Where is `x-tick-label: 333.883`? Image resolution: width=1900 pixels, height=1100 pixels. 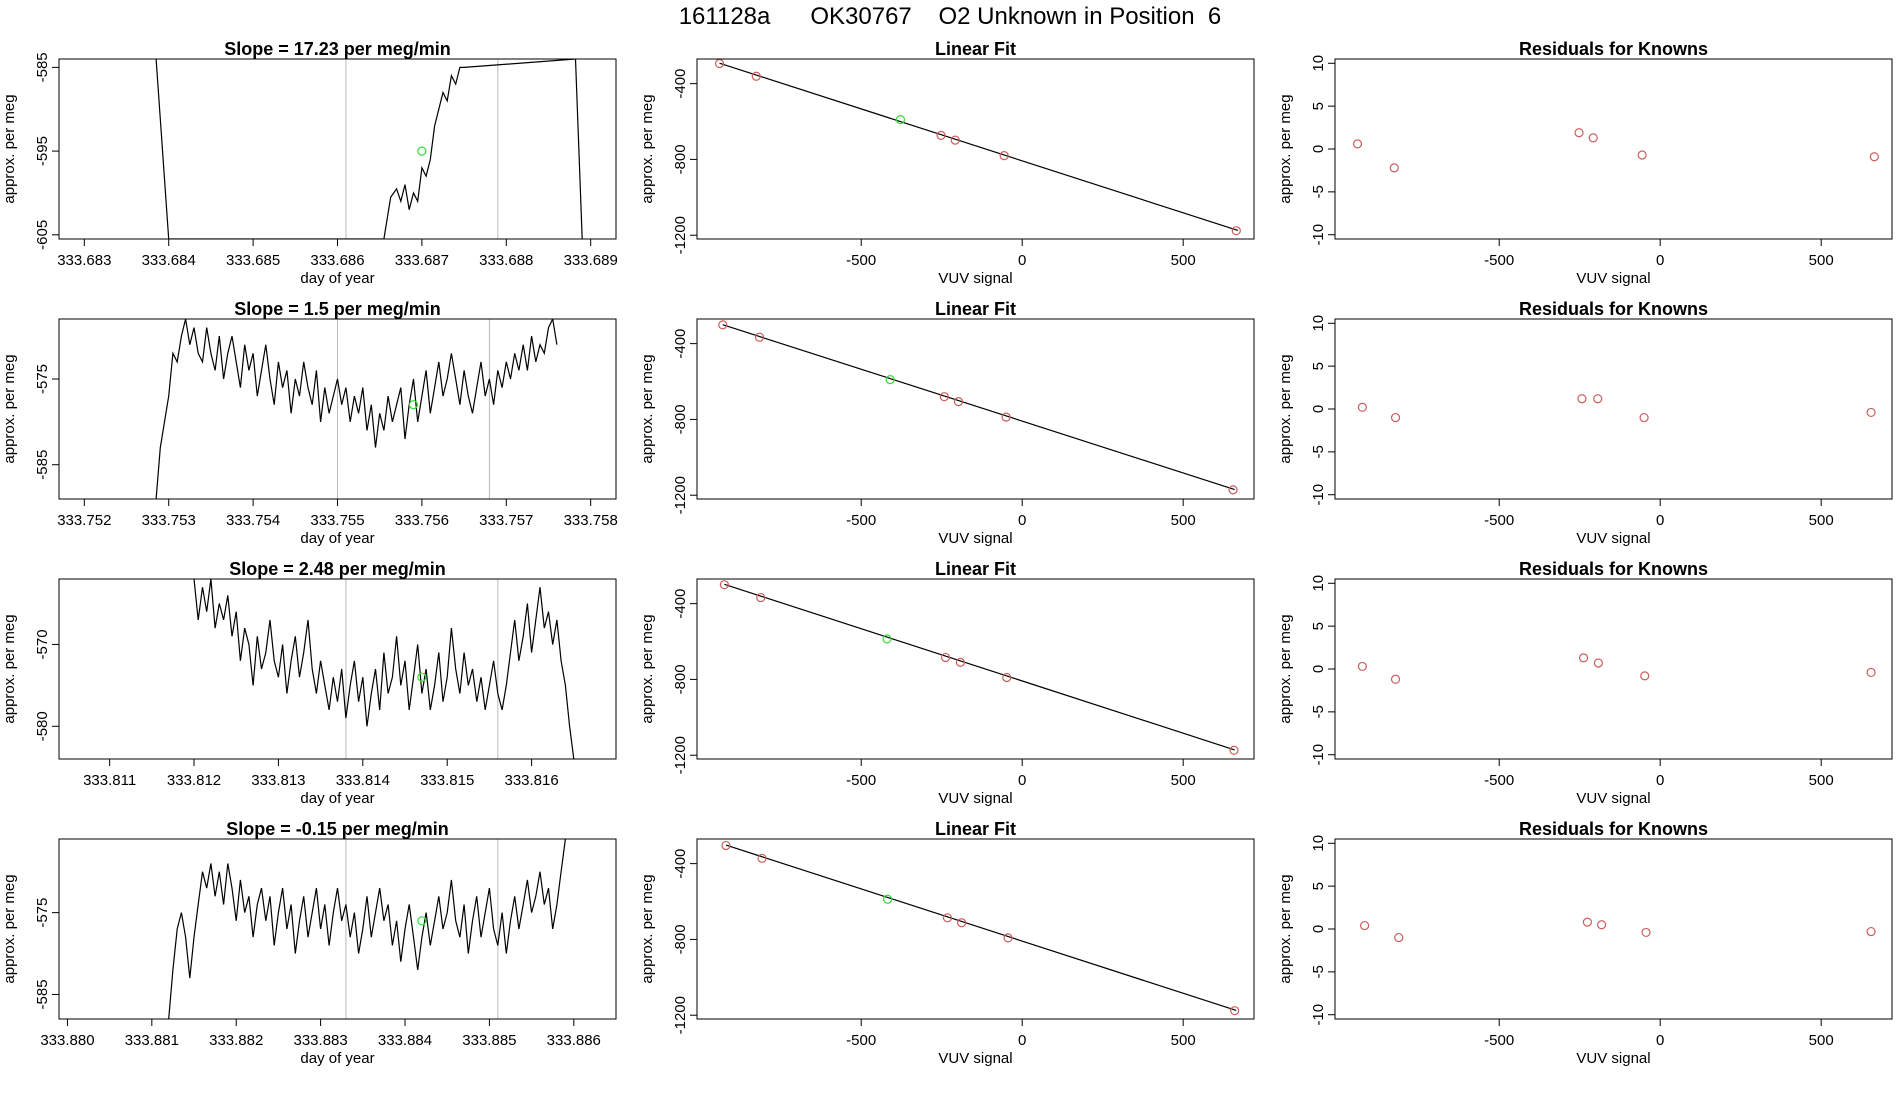
x-tick-label: 333.883 is located at coordinates (321, 1040).